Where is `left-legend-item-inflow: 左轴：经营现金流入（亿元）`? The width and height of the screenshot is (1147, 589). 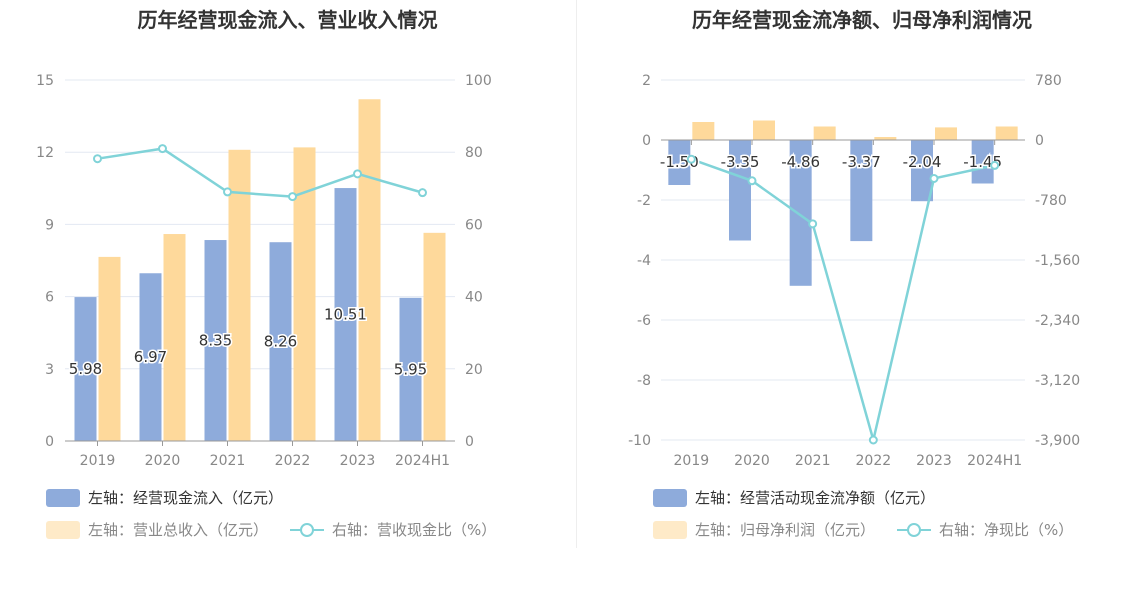 left-legend-item-inflow: 左轴：经营现金流入（亿元） is located at coordinates (164, 497).